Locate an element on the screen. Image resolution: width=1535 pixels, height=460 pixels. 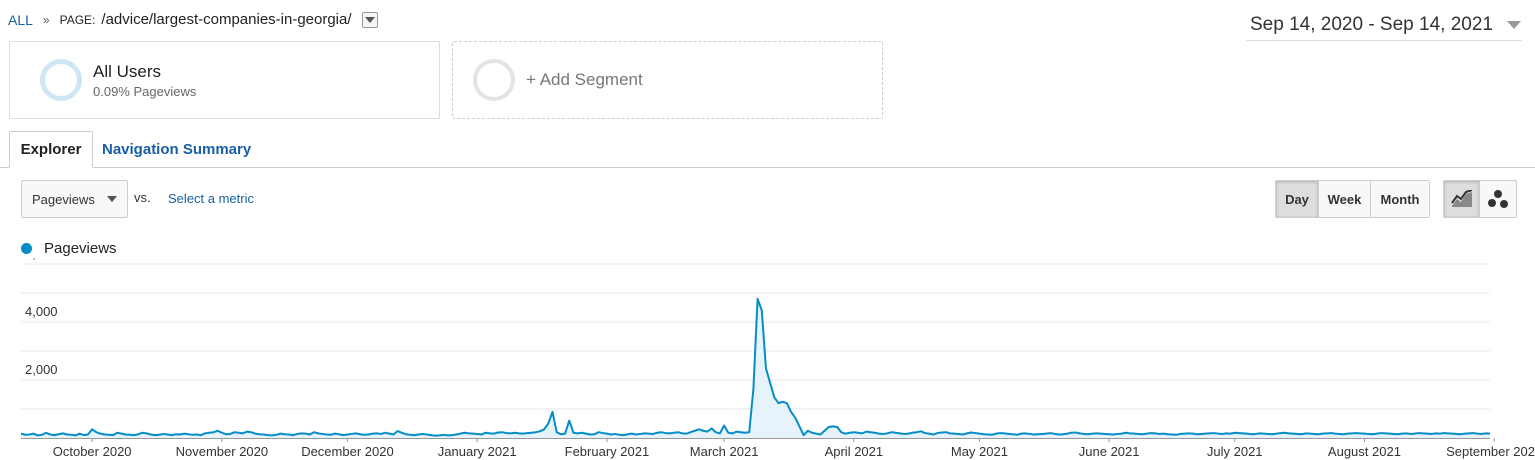
legend-series-label: Pageviews is located at coordinates (80, 248).